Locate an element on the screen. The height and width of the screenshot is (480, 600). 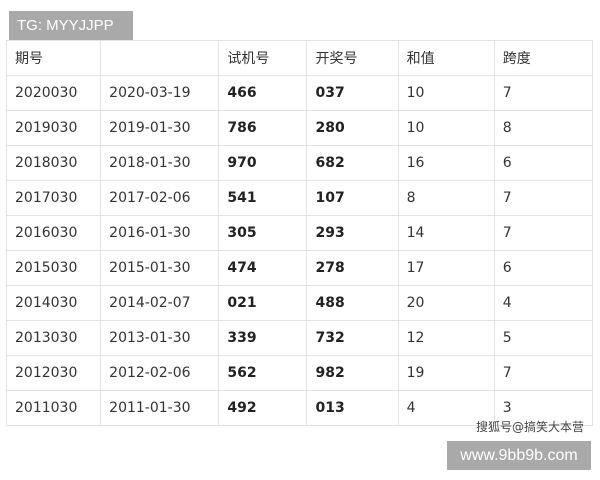
table-cell: 20 is located at coordinates (446, 303).